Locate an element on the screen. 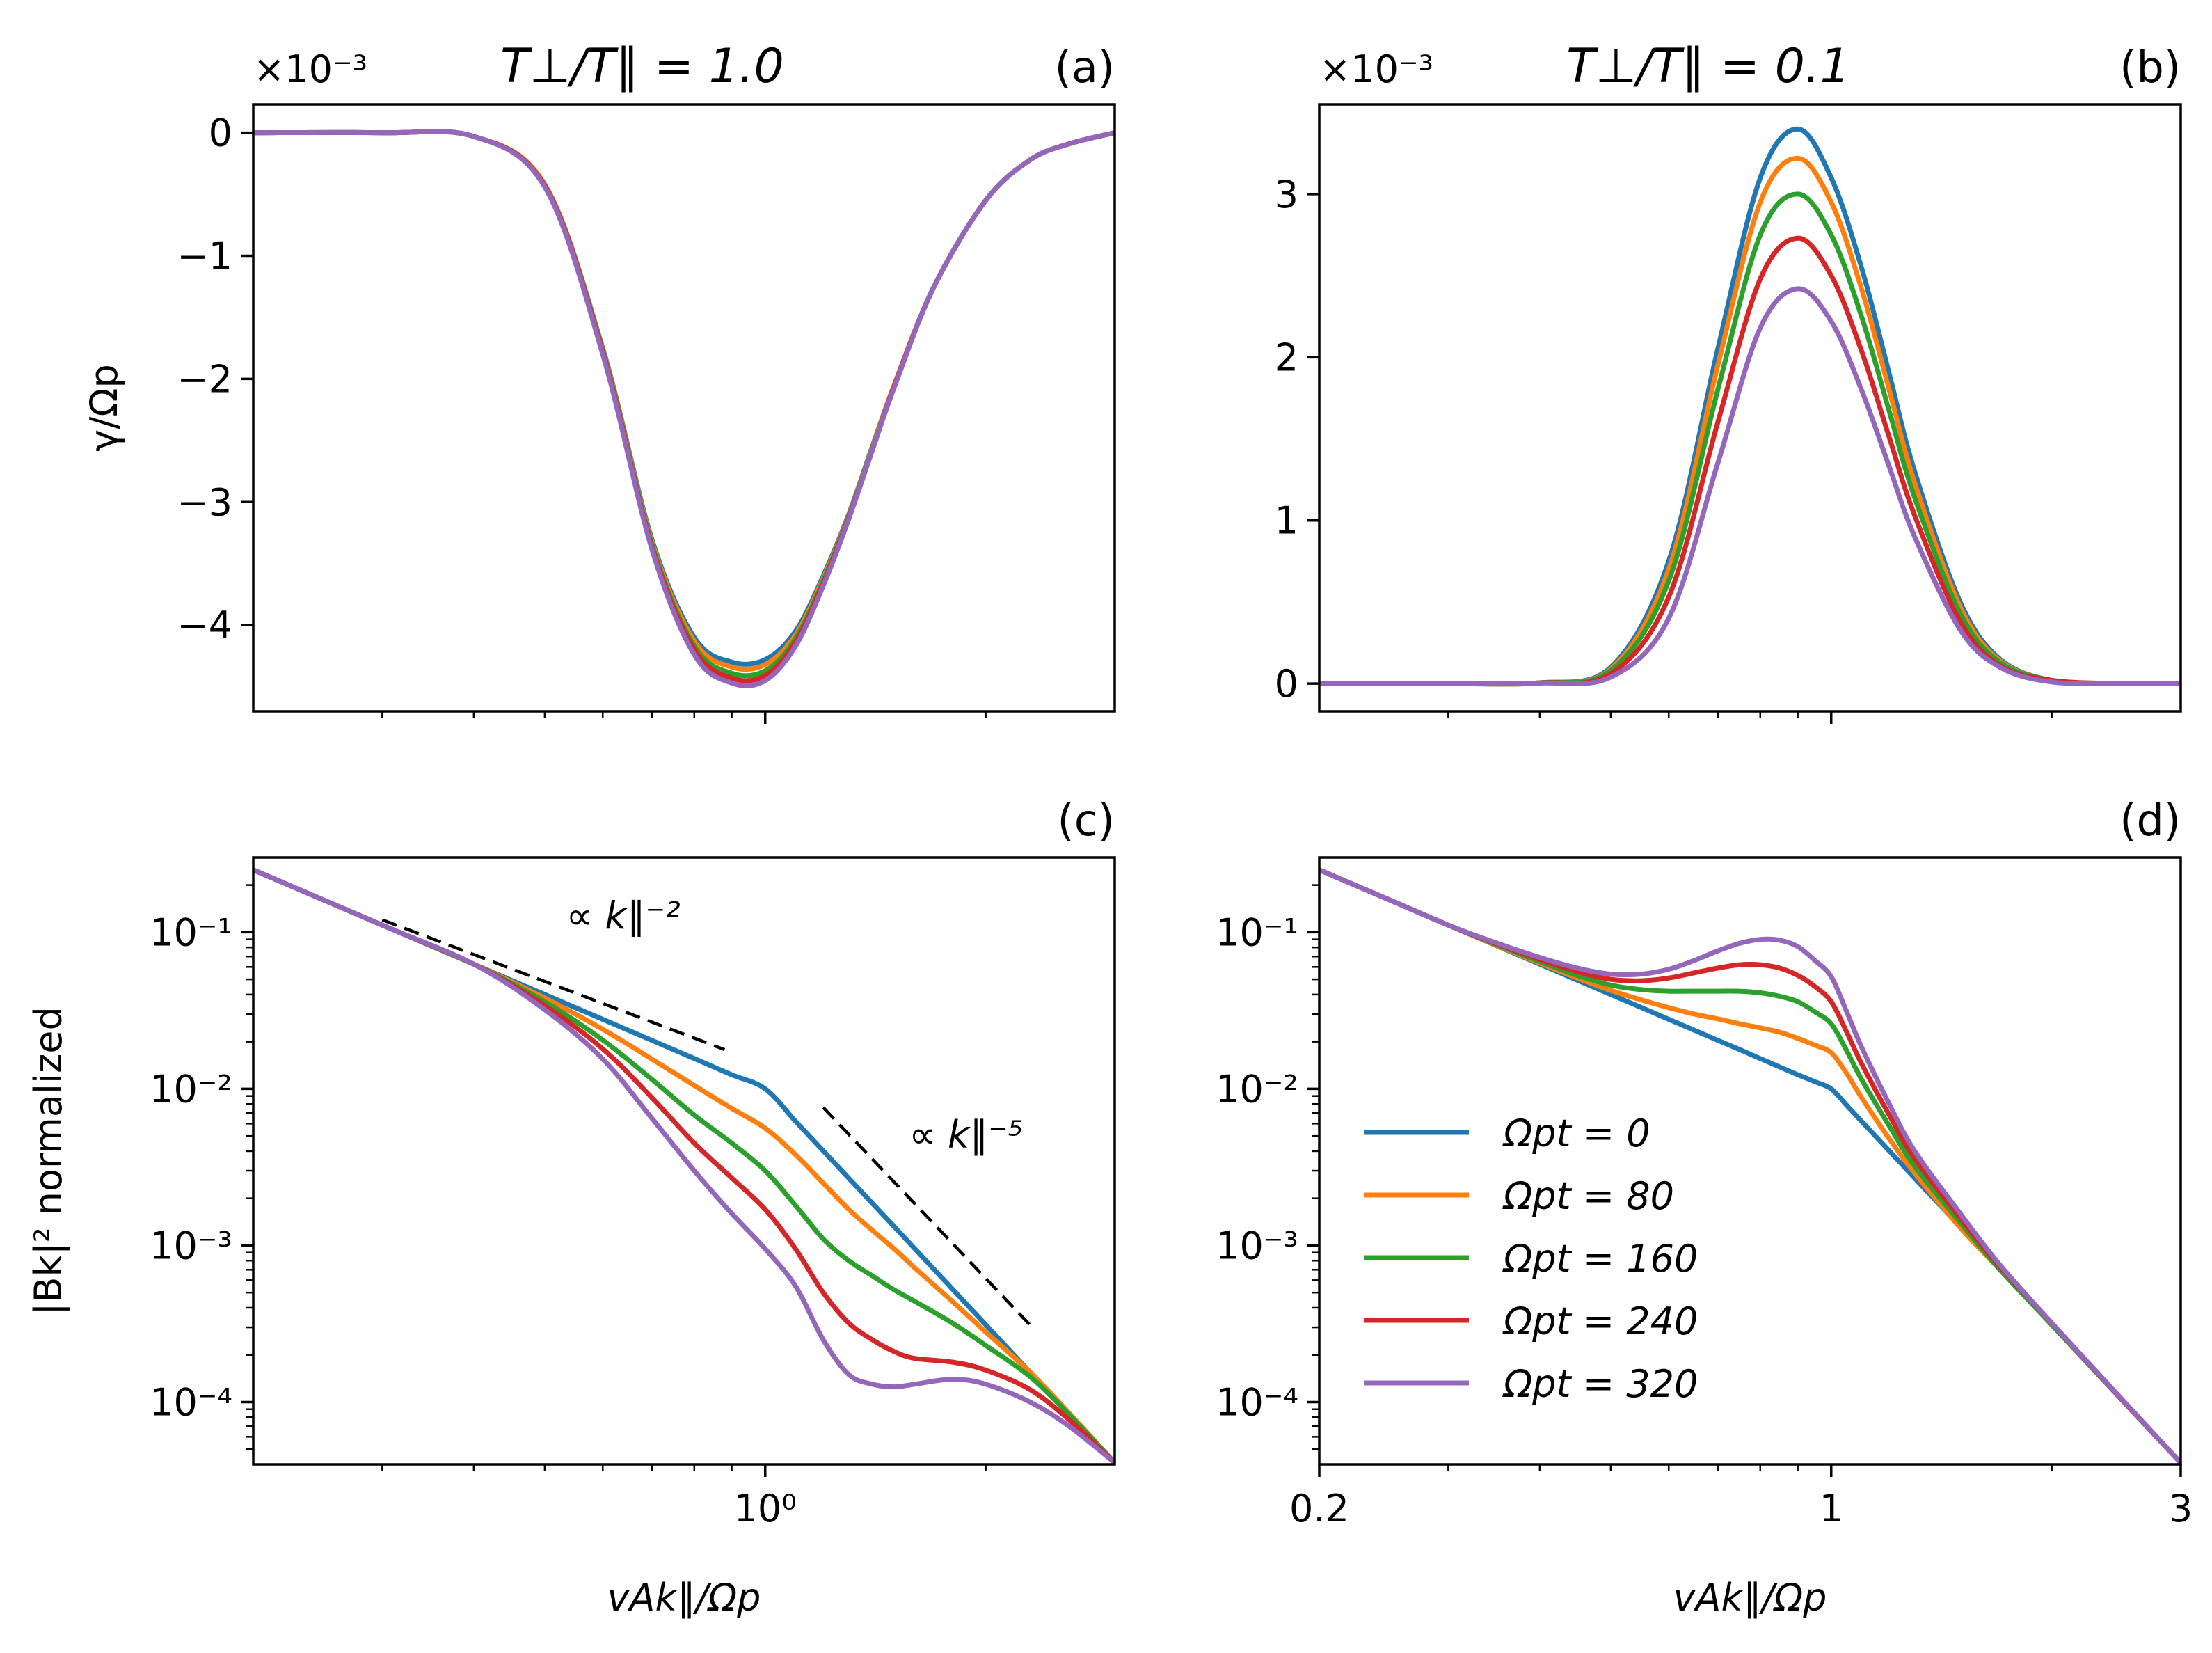 The width and height of the screenshot is (2212, 1653). panel-label: (d) is located at coordinates (2150, 820).